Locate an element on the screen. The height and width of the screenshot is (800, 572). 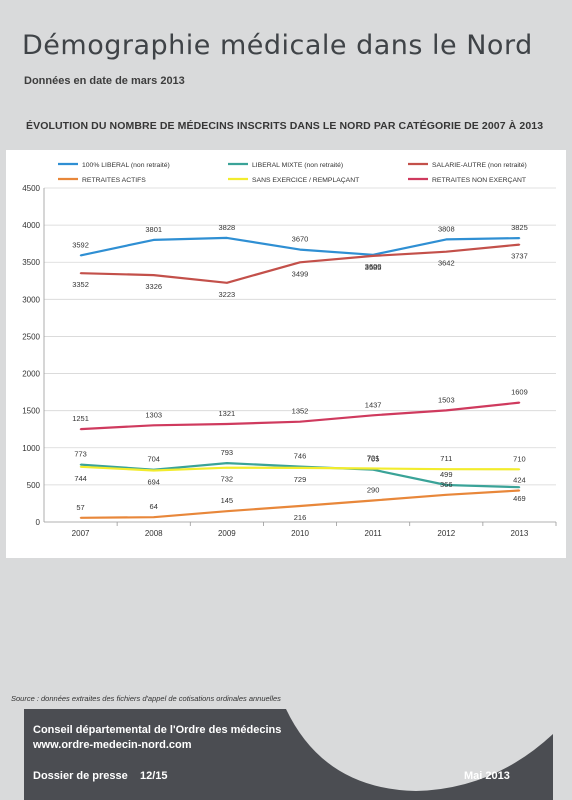
x-tick-label: 2007 is located at coordinates (81, 533).